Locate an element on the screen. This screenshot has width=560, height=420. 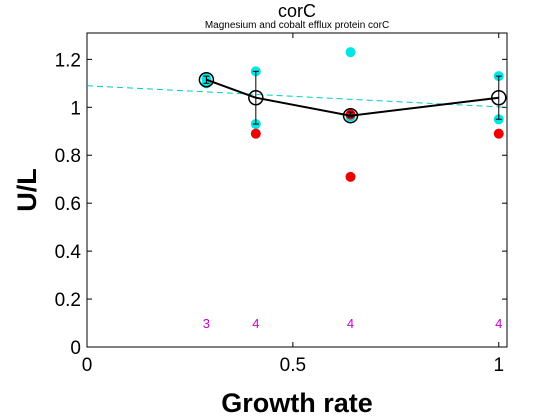
chart-subtitle: Magnesium and cobalt efflux protein corC is located at coordinates (297, 25).